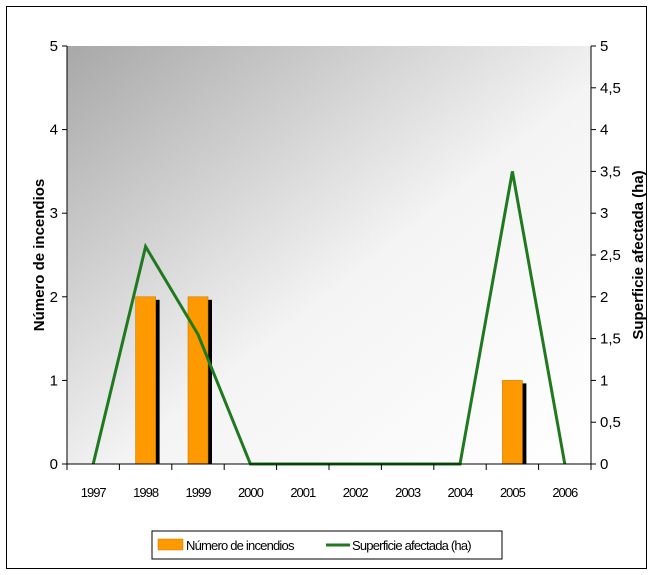  Describe the element at coordinates (199, 492) in the screenshot. I see `x-tick-label: 1999` at that location.